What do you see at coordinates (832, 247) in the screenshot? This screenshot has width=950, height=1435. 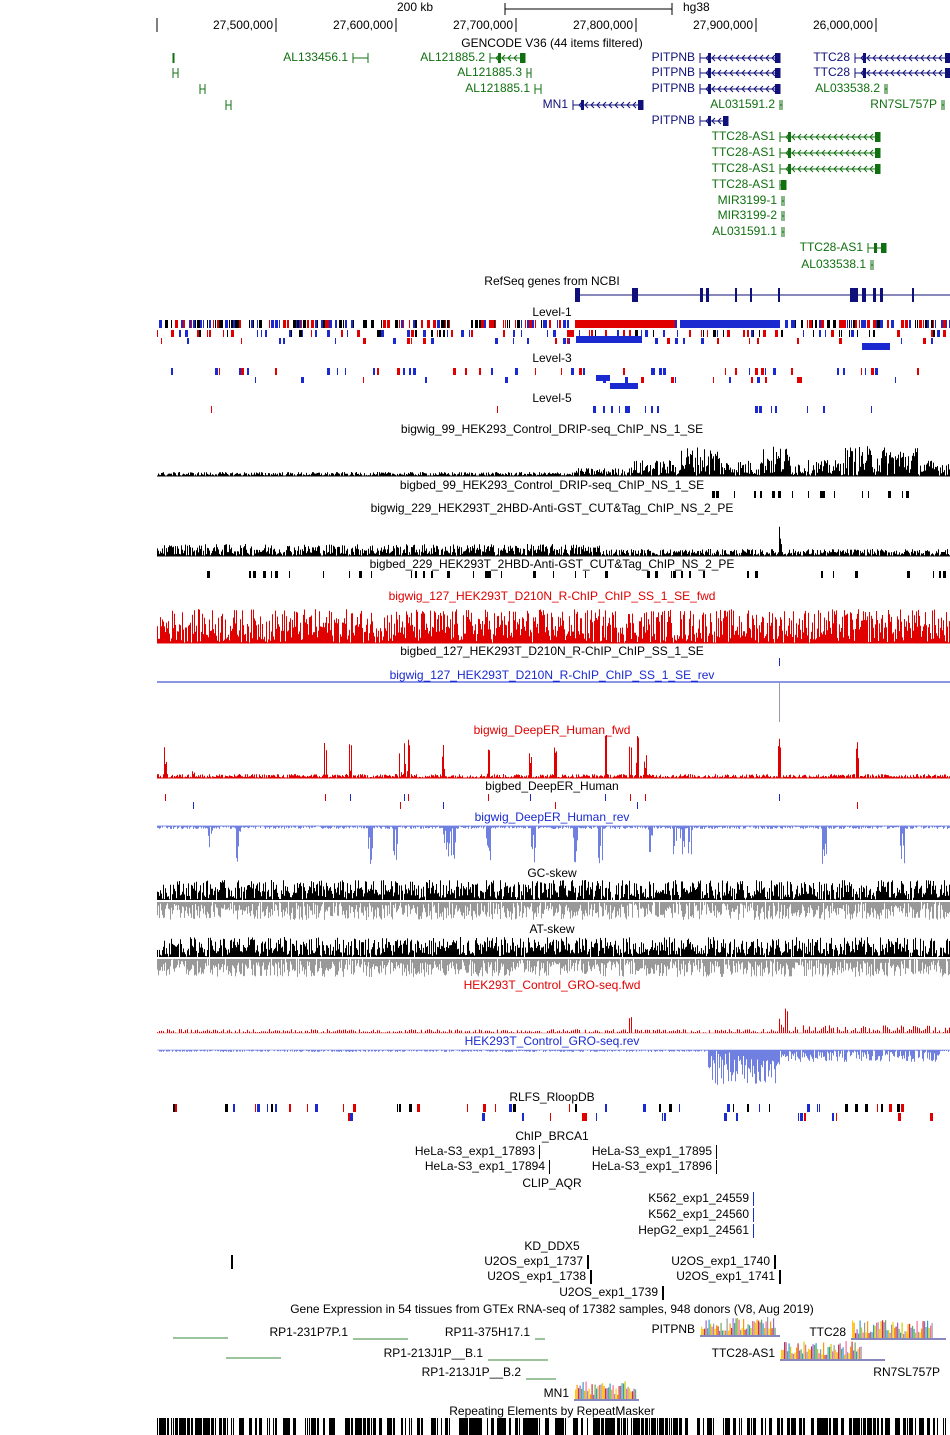 I see `gene-label: TTC28-AS1` at bounding box center [832, 247].